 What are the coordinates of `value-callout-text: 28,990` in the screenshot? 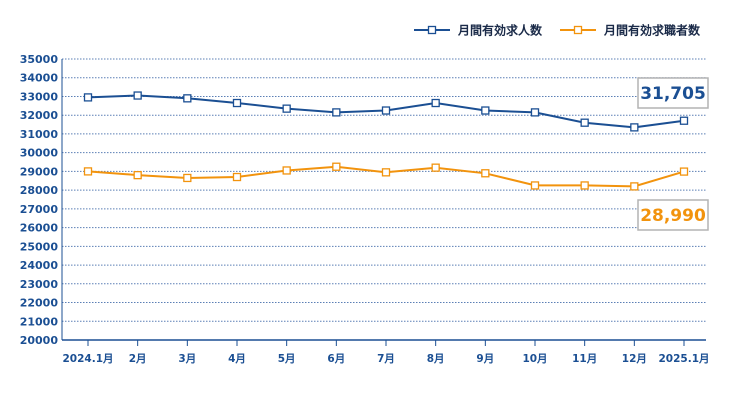 It's located at (673, 216).